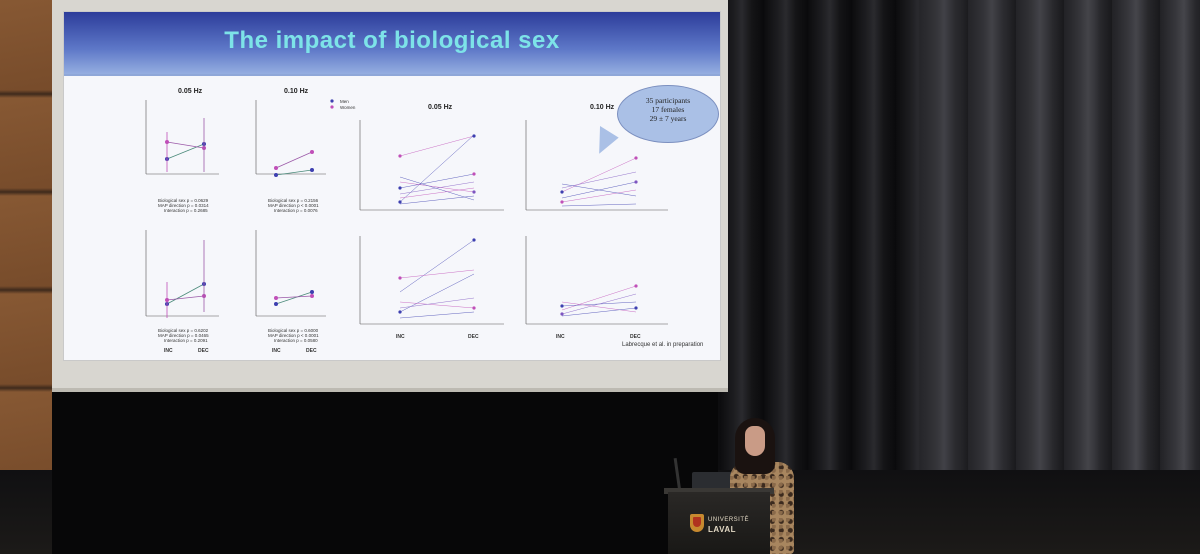 This screenshot has width=1200, height=554. What do you see at coordinates (31, 277) in the screenshot?
I see `wood-wall-panels` at bounding box center [31, 277].